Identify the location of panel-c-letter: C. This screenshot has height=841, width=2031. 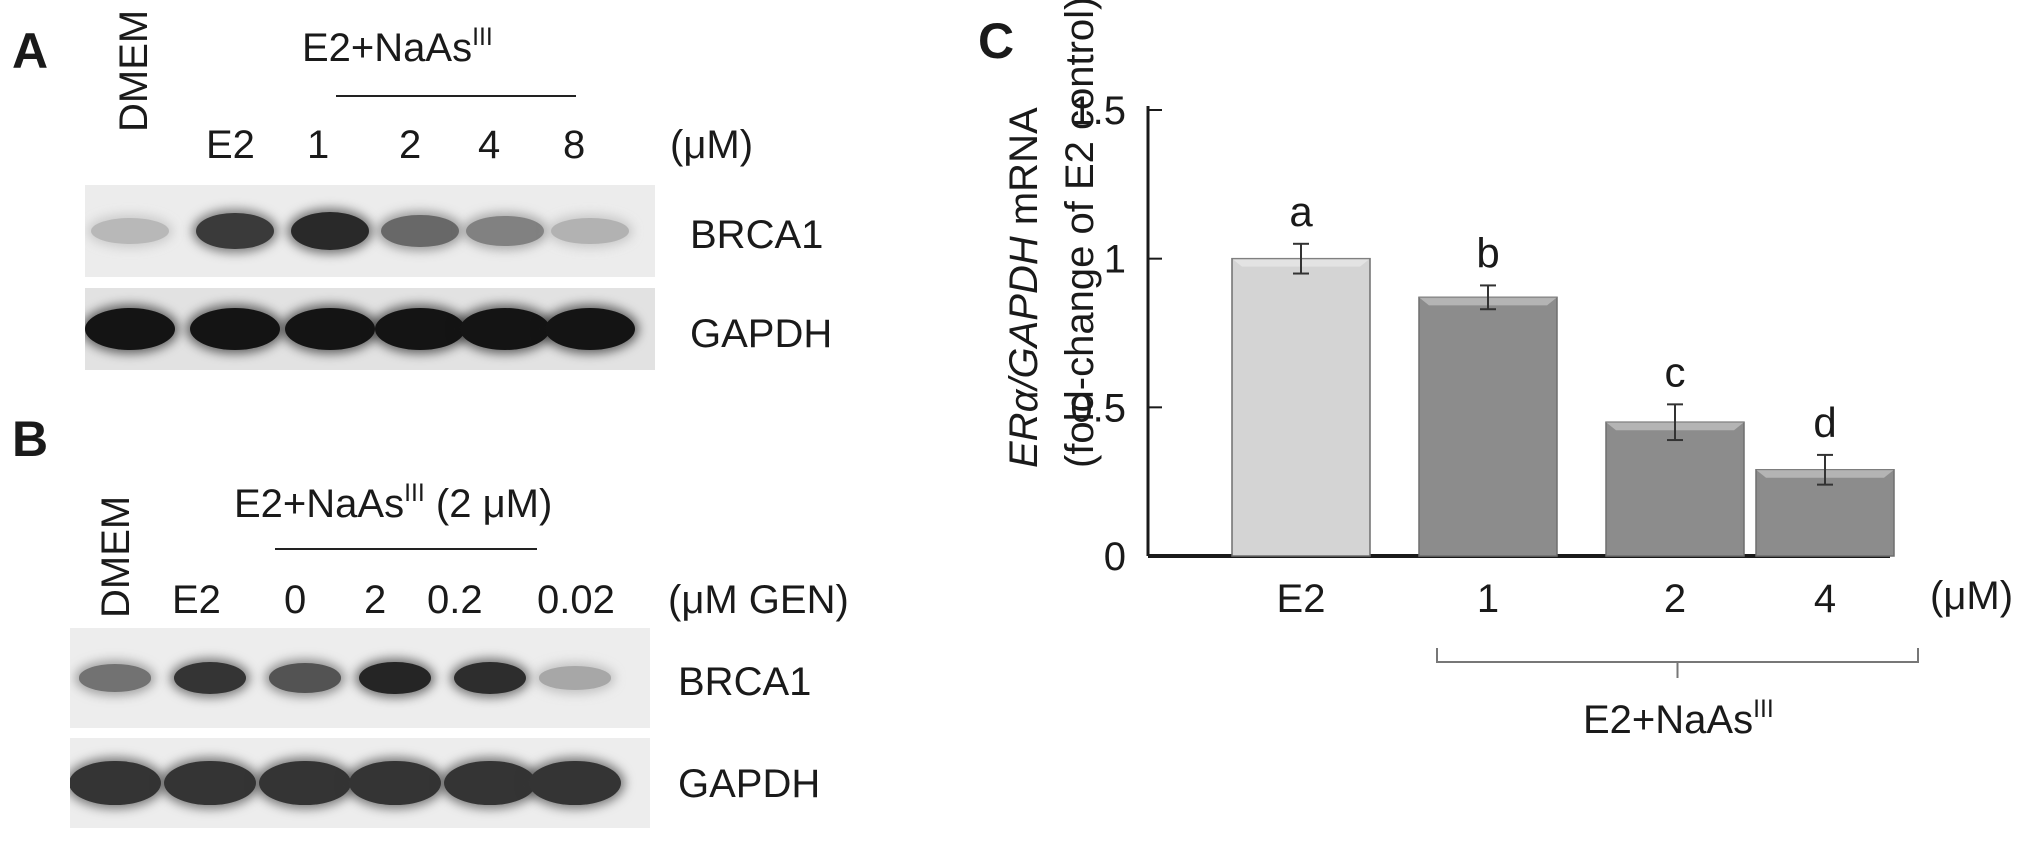
(996, 41).